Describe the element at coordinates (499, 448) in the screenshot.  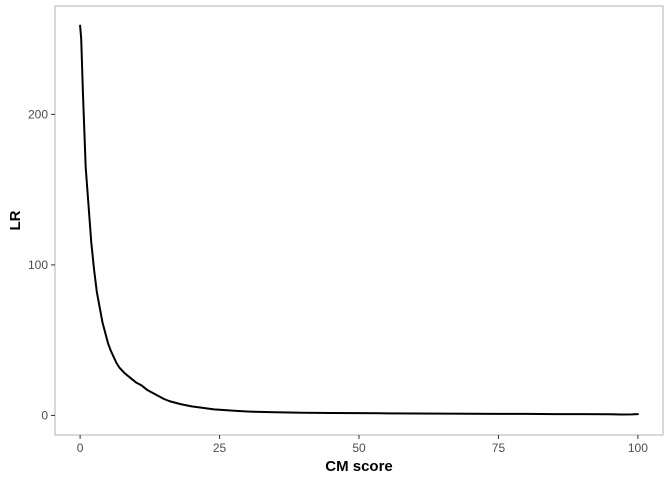
I see `x-tick-label: 75` at that location.